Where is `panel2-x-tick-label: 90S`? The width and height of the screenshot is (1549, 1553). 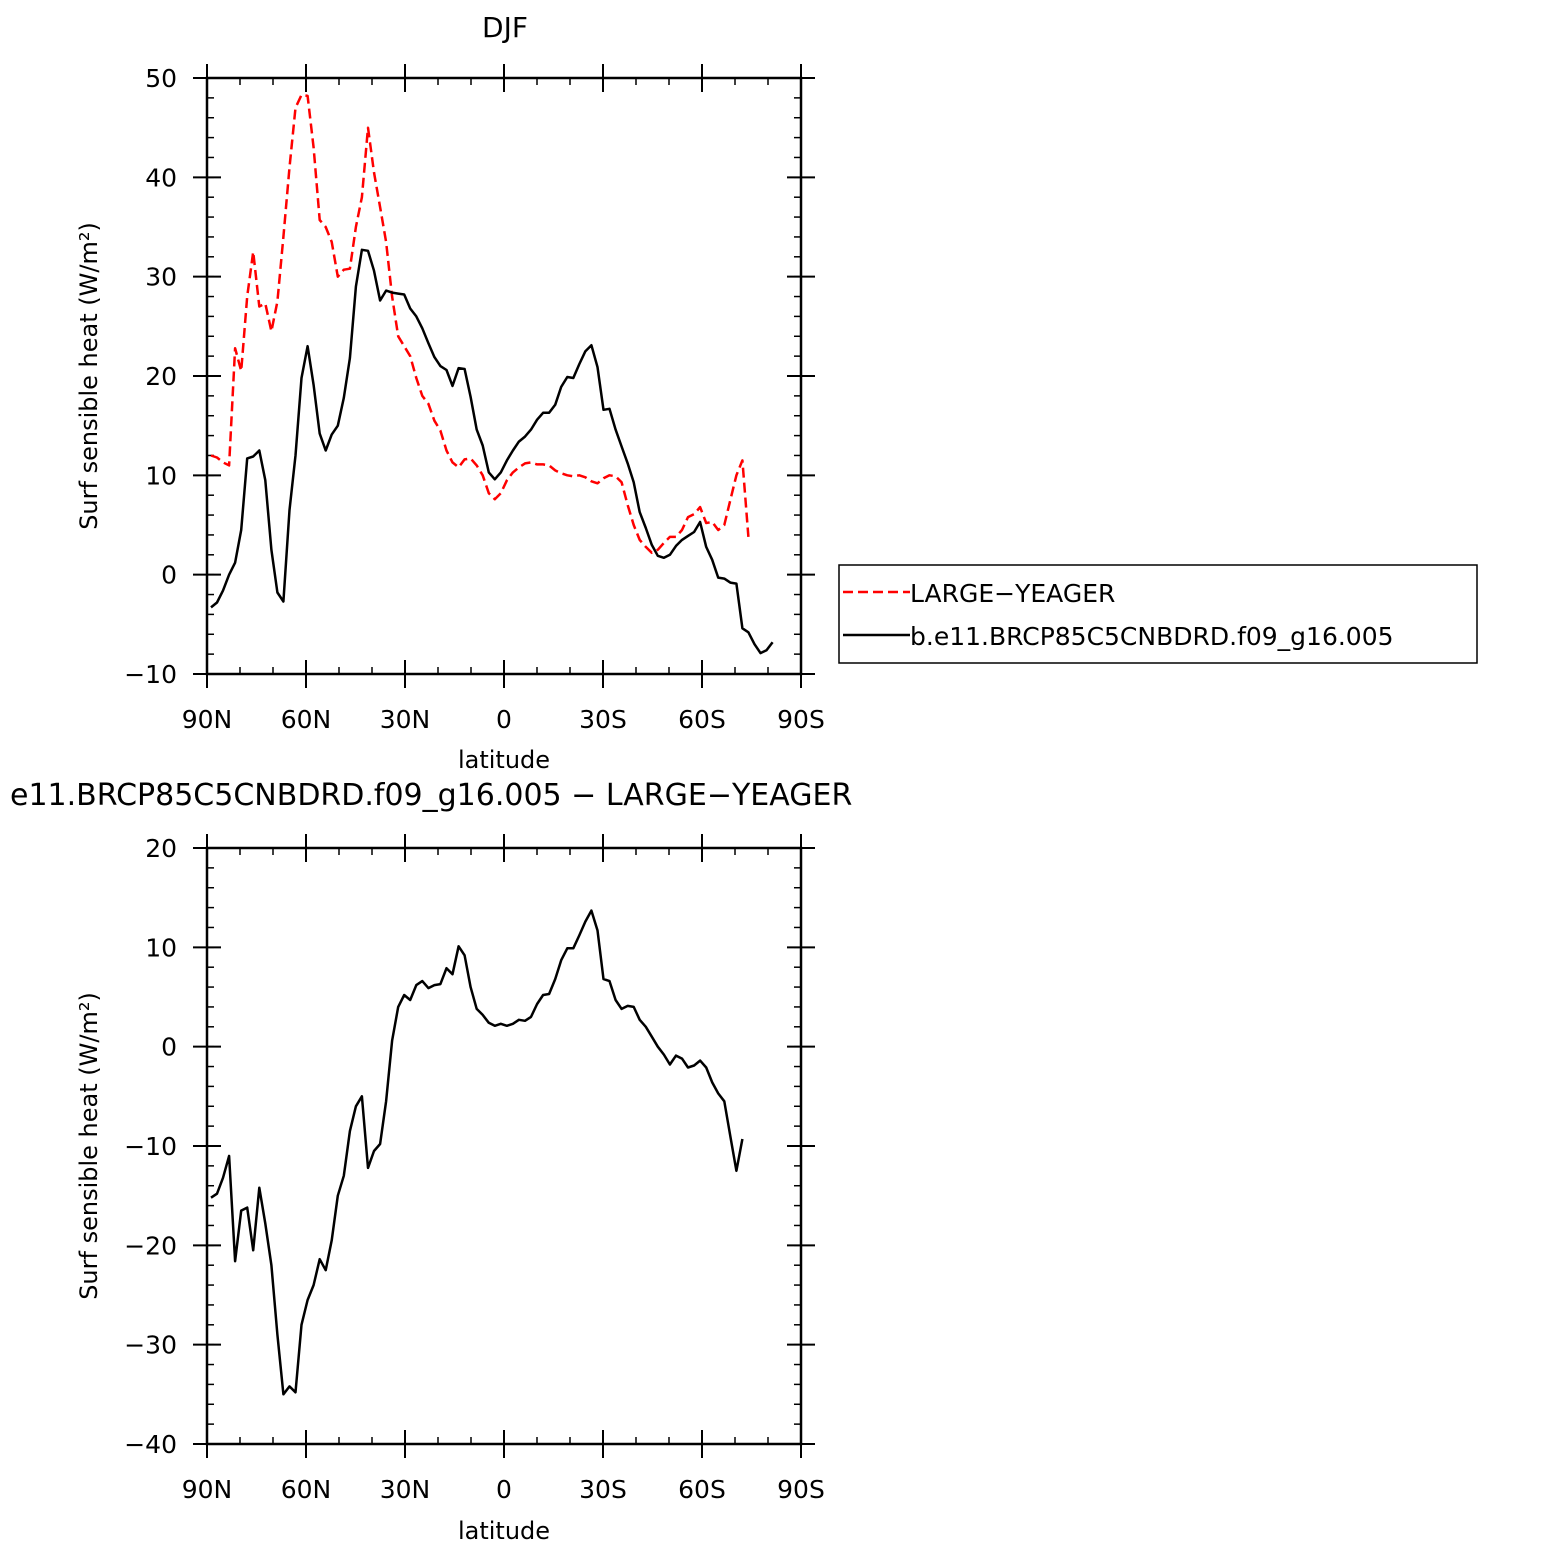 panel2-x-tick-label: 90S is located at coordinates (801, 1489).